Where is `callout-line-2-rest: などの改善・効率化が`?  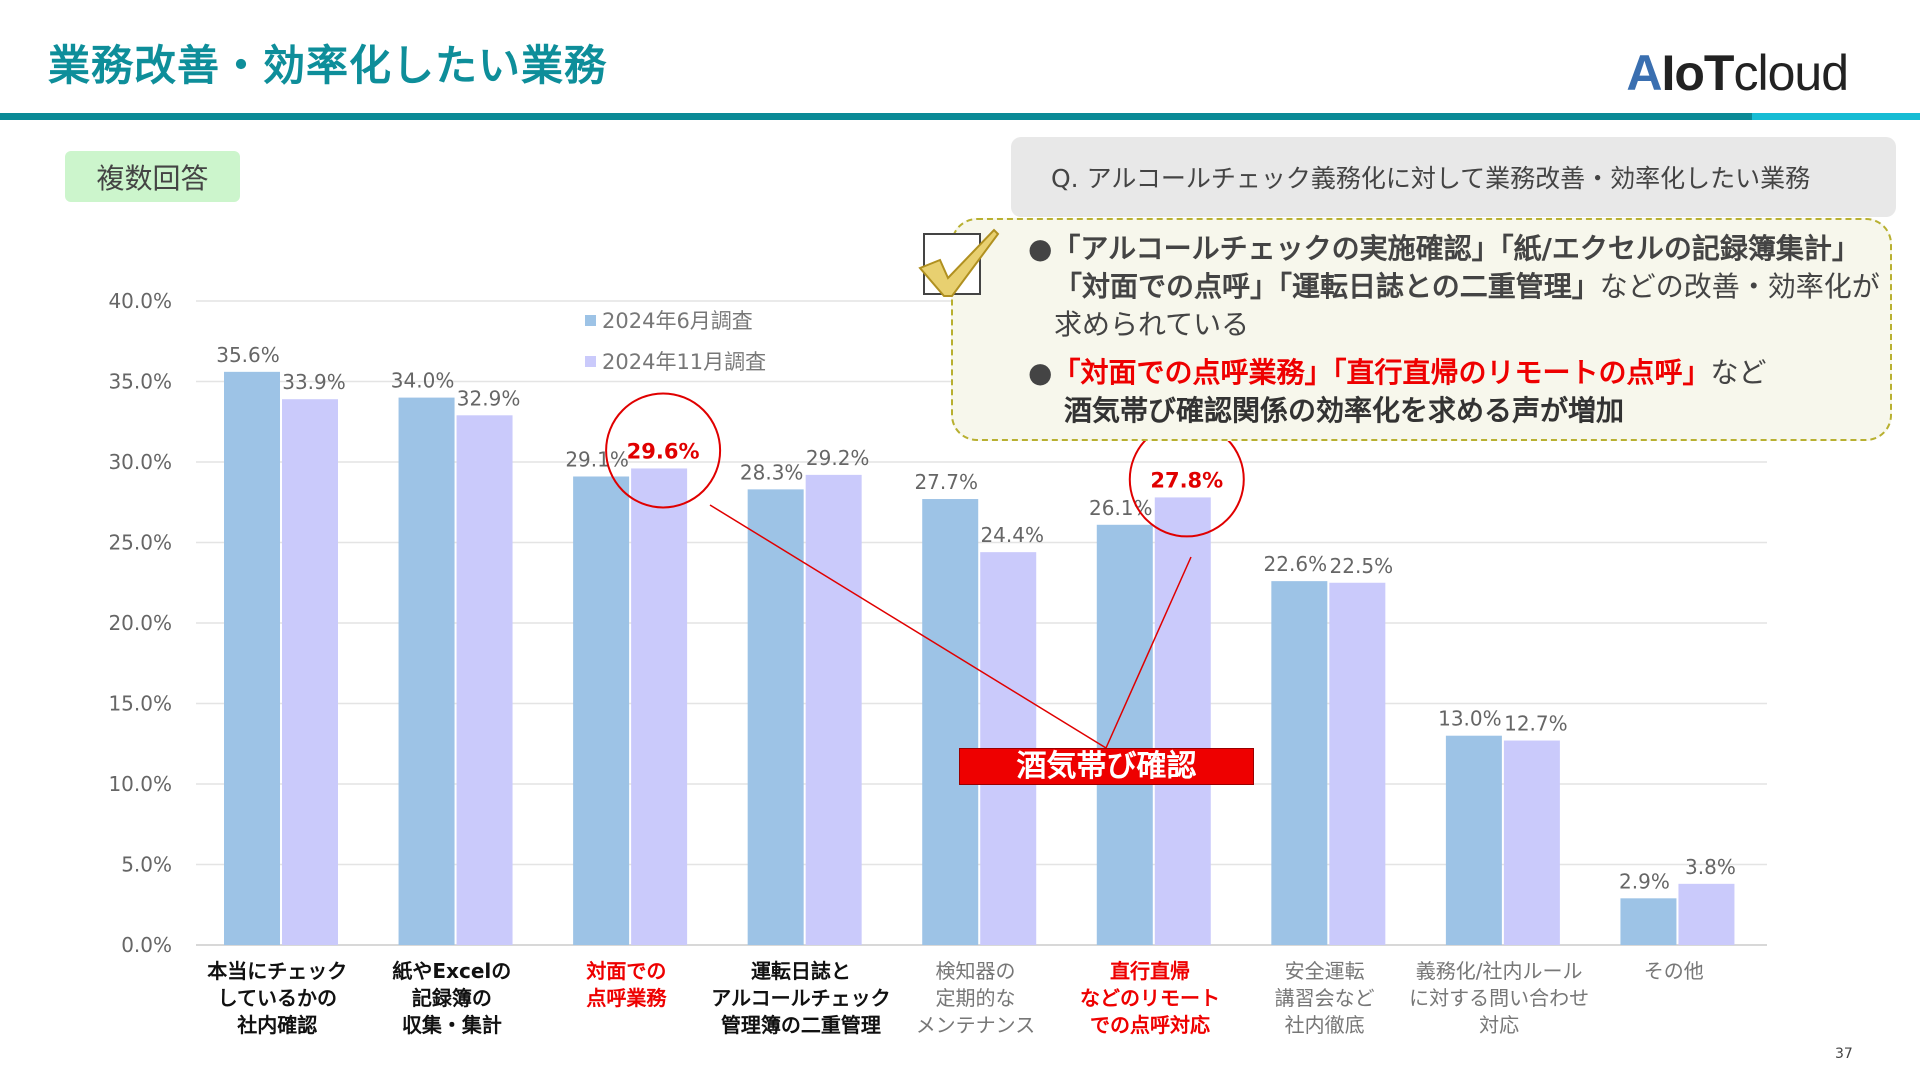 callout-line-2-rest: などの改善・効率化が is located at coordinates (1739, 286).